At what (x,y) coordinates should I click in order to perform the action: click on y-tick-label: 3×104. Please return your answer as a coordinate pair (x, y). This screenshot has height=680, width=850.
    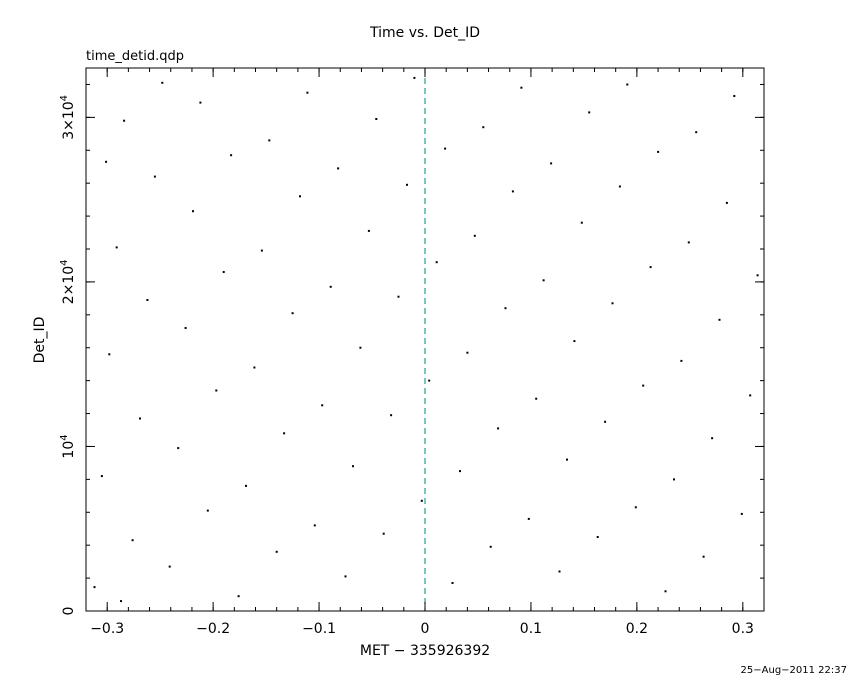
    Looking at the image, I should click on (68, 117).